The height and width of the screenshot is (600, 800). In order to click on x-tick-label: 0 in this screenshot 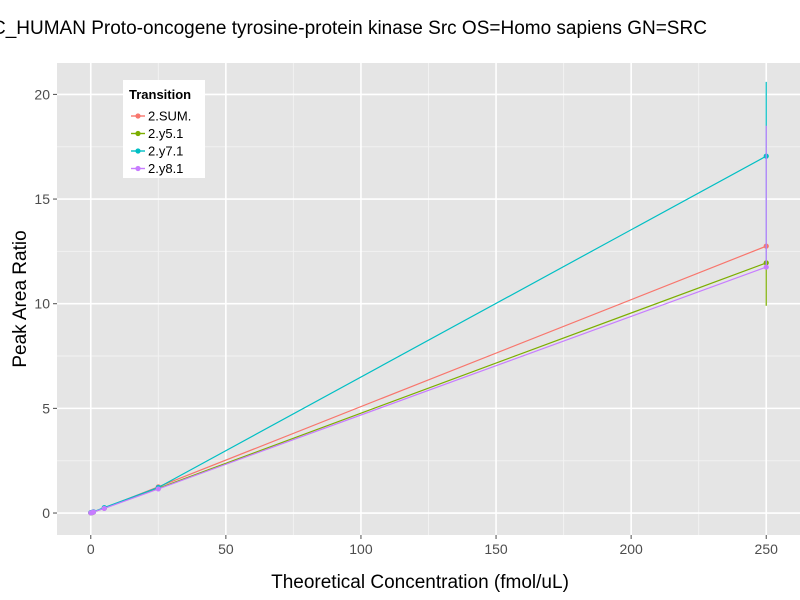, I will do `click(91, 549)`.